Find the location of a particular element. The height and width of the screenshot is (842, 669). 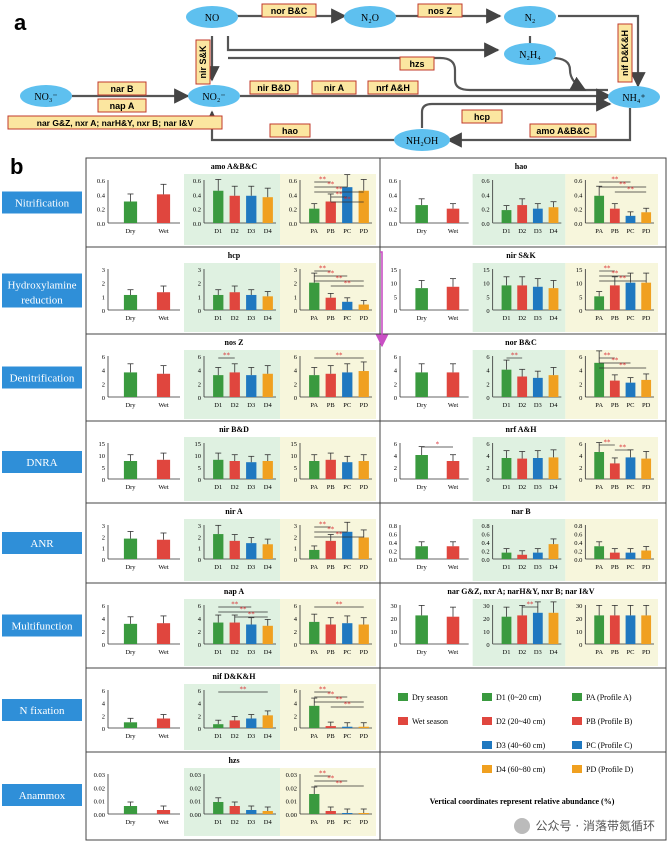

svg-text: nir B&D is located at coordinates (234, 429).